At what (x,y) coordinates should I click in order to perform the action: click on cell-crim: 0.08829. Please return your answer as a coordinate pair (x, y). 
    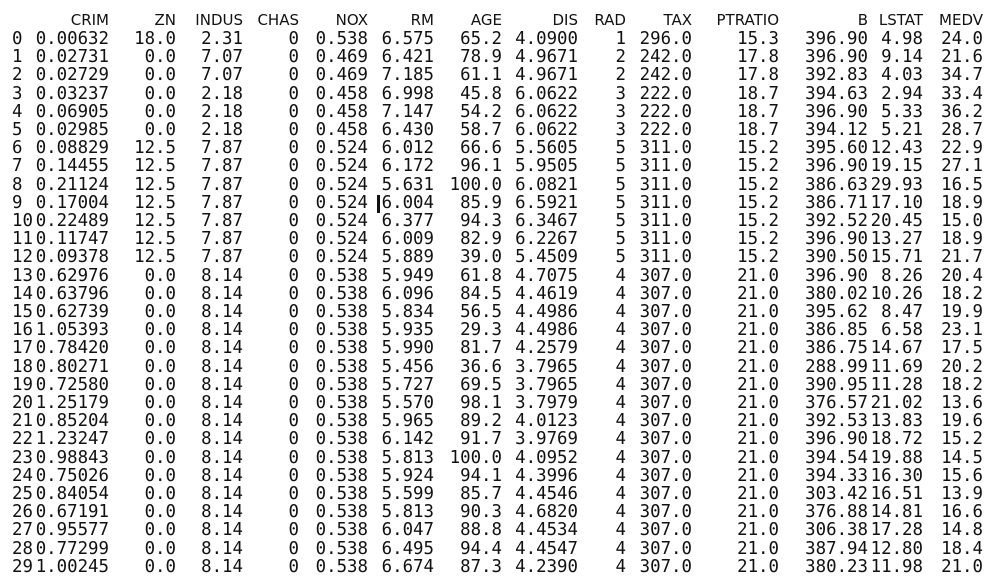
    Looking at the image, I should click on (72, 148).